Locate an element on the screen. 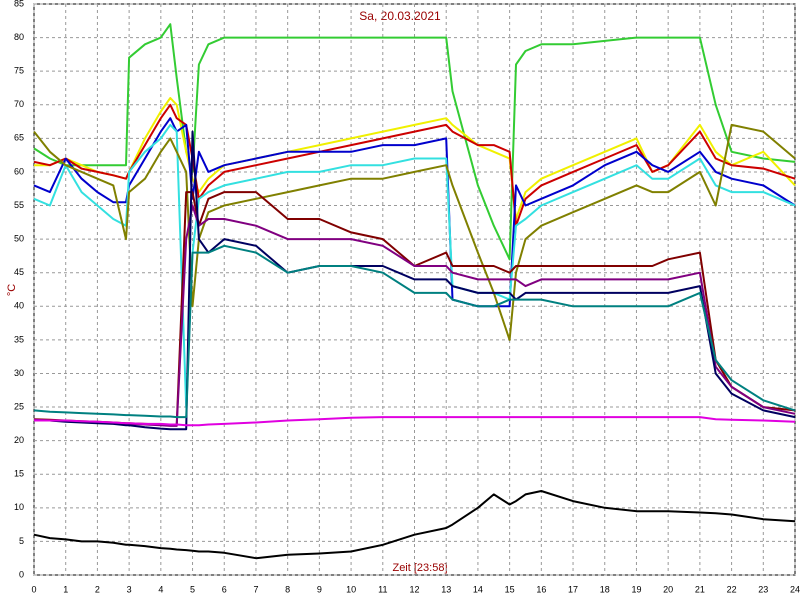  y-tick-label: 5 is located at coordinates (21, 541).